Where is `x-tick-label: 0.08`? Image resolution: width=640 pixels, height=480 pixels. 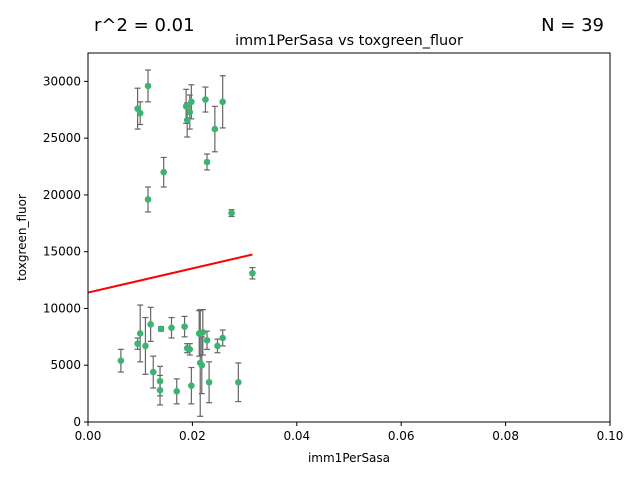
x-tick-label: 0.08 is located at coordinates (505, 436).